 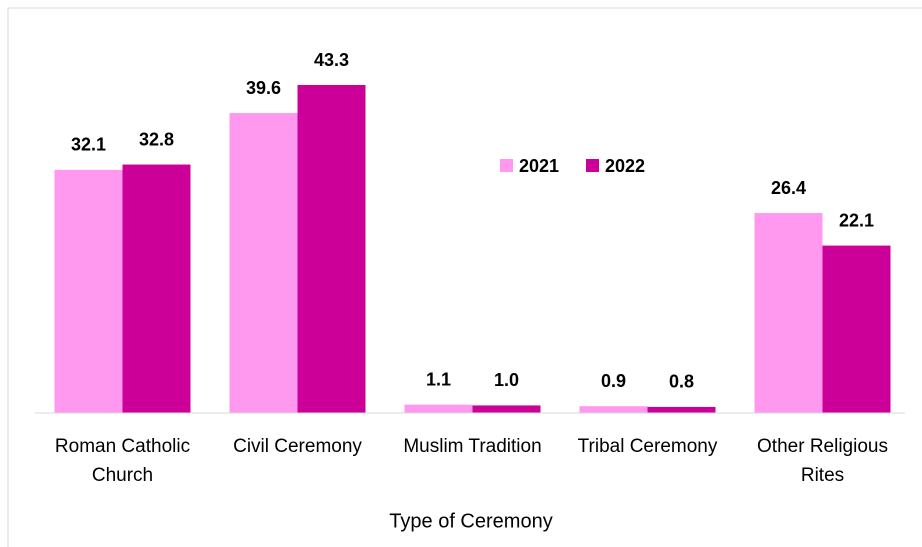 I want to click on value-label: 1.0, so click(x=506, y=380).